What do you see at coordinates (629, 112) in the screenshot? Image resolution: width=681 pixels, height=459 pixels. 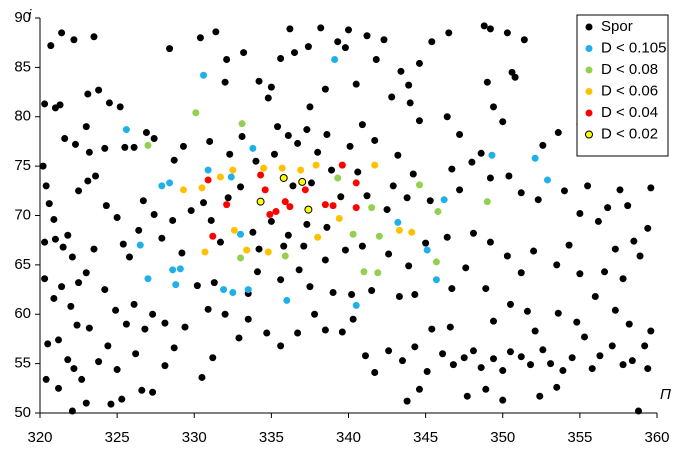 I see `legend-label: D < 0.04` at bounding box center [629, 112].